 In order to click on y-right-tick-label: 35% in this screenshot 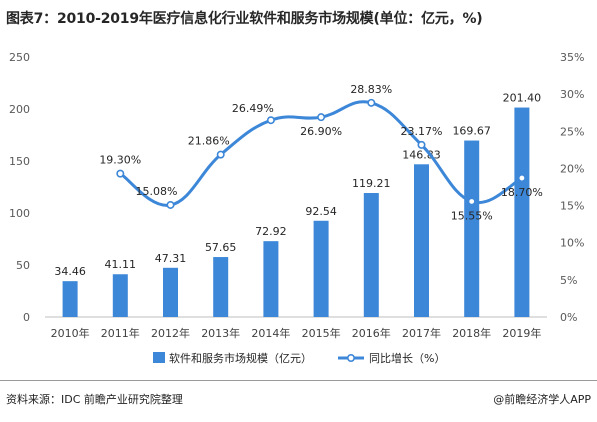, I will do `click(572, 57)`.